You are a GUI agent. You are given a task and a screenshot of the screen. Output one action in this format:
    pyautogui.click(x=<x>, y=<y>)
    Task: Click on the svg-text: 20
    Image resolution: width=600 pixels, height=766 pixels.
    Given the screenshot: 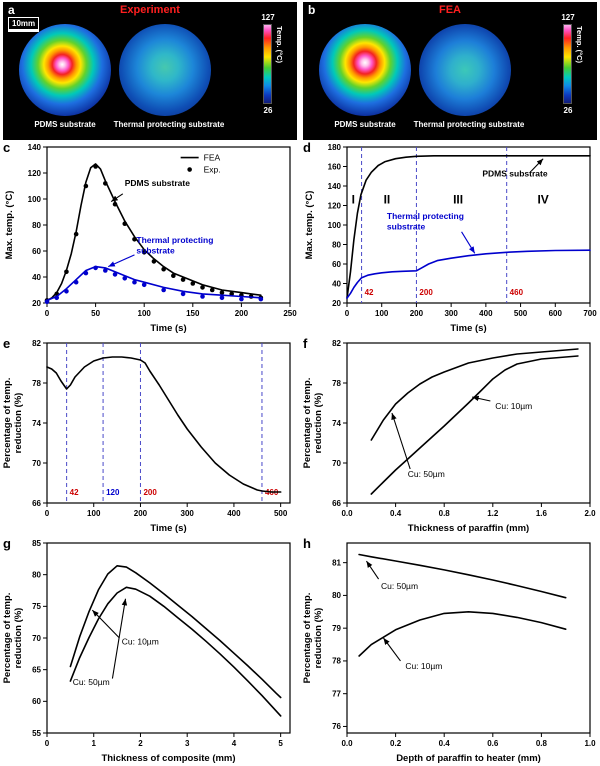 What is the action you would take?
    pyautogui.click(x=336, y=303)
    